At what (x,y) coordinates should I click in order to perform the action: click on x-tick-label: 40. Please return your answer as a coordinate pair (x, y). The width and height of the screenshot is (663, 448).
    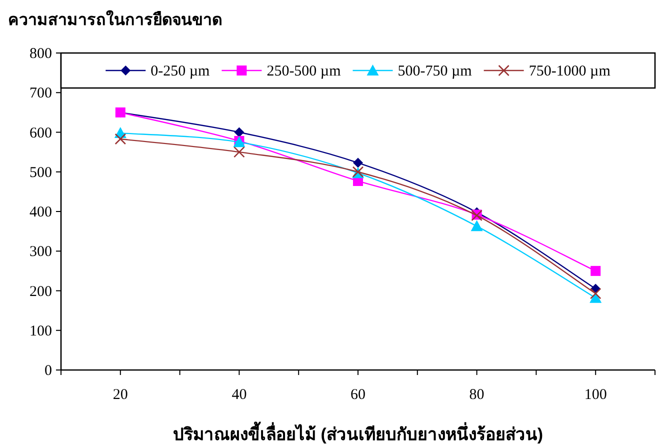
    Looking at the image, I should click on (239, 395).